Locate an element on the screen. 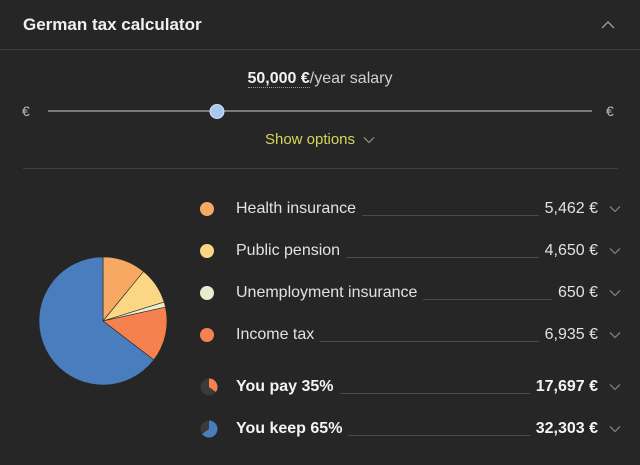 This screenshot has height=465, width=640. salary-slider is located at coordinates (320, 111).